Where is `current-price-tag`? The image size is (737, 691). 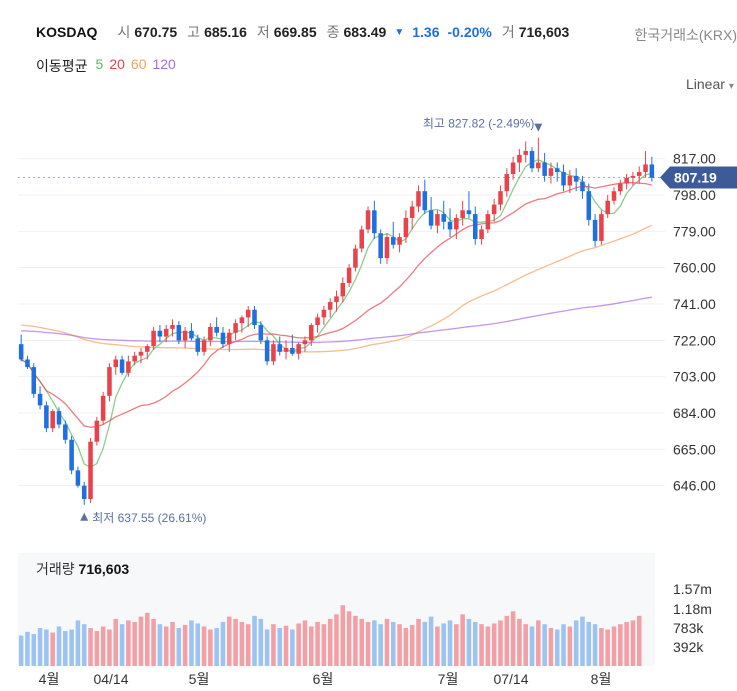
current-price-tag is located at coordinates (698, 177).